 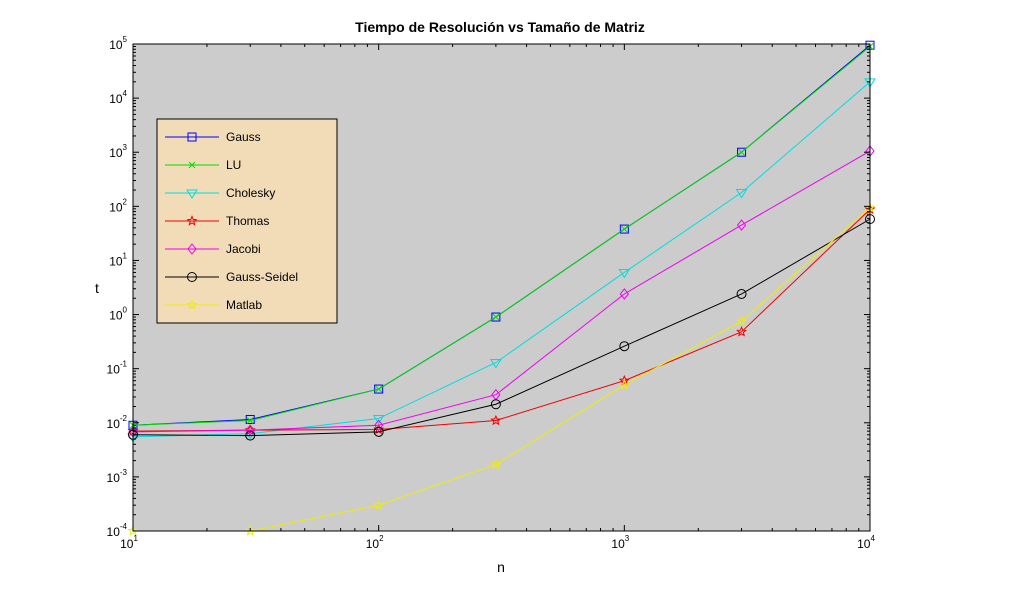 I want to click on x-tick-label: 10², so click(x=375, y=542).